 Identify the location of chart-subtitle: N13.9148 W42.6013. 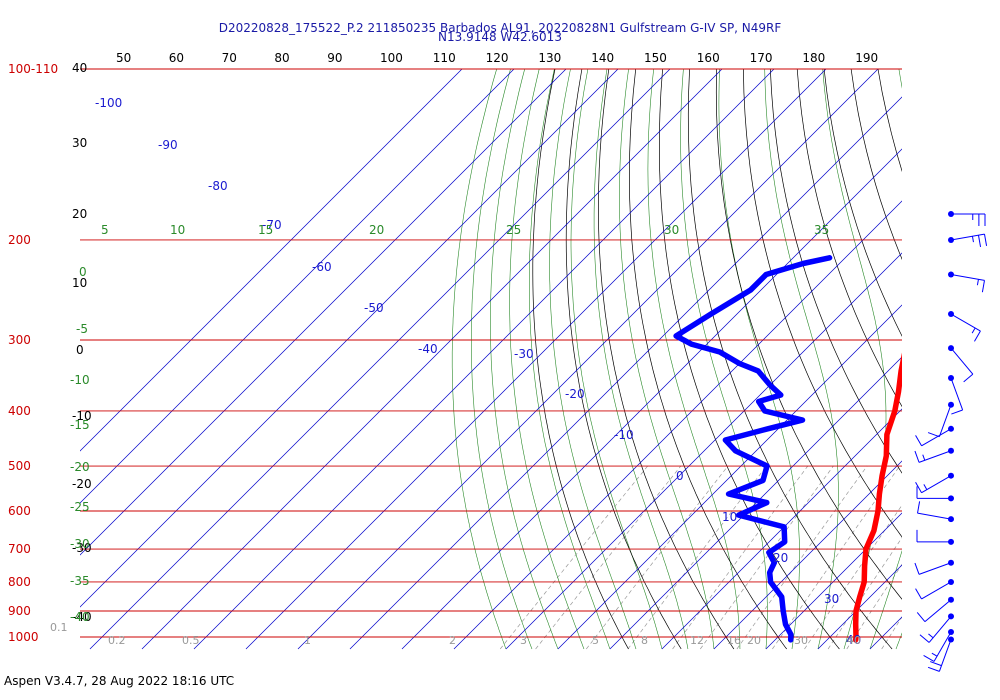
(500, 37).